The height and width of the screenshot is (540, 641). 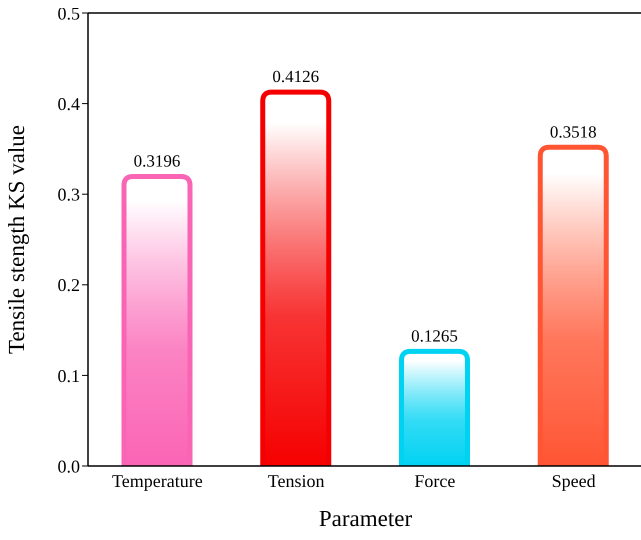 I want to click on data-label: 0.4126, so click(x=296, y=76).